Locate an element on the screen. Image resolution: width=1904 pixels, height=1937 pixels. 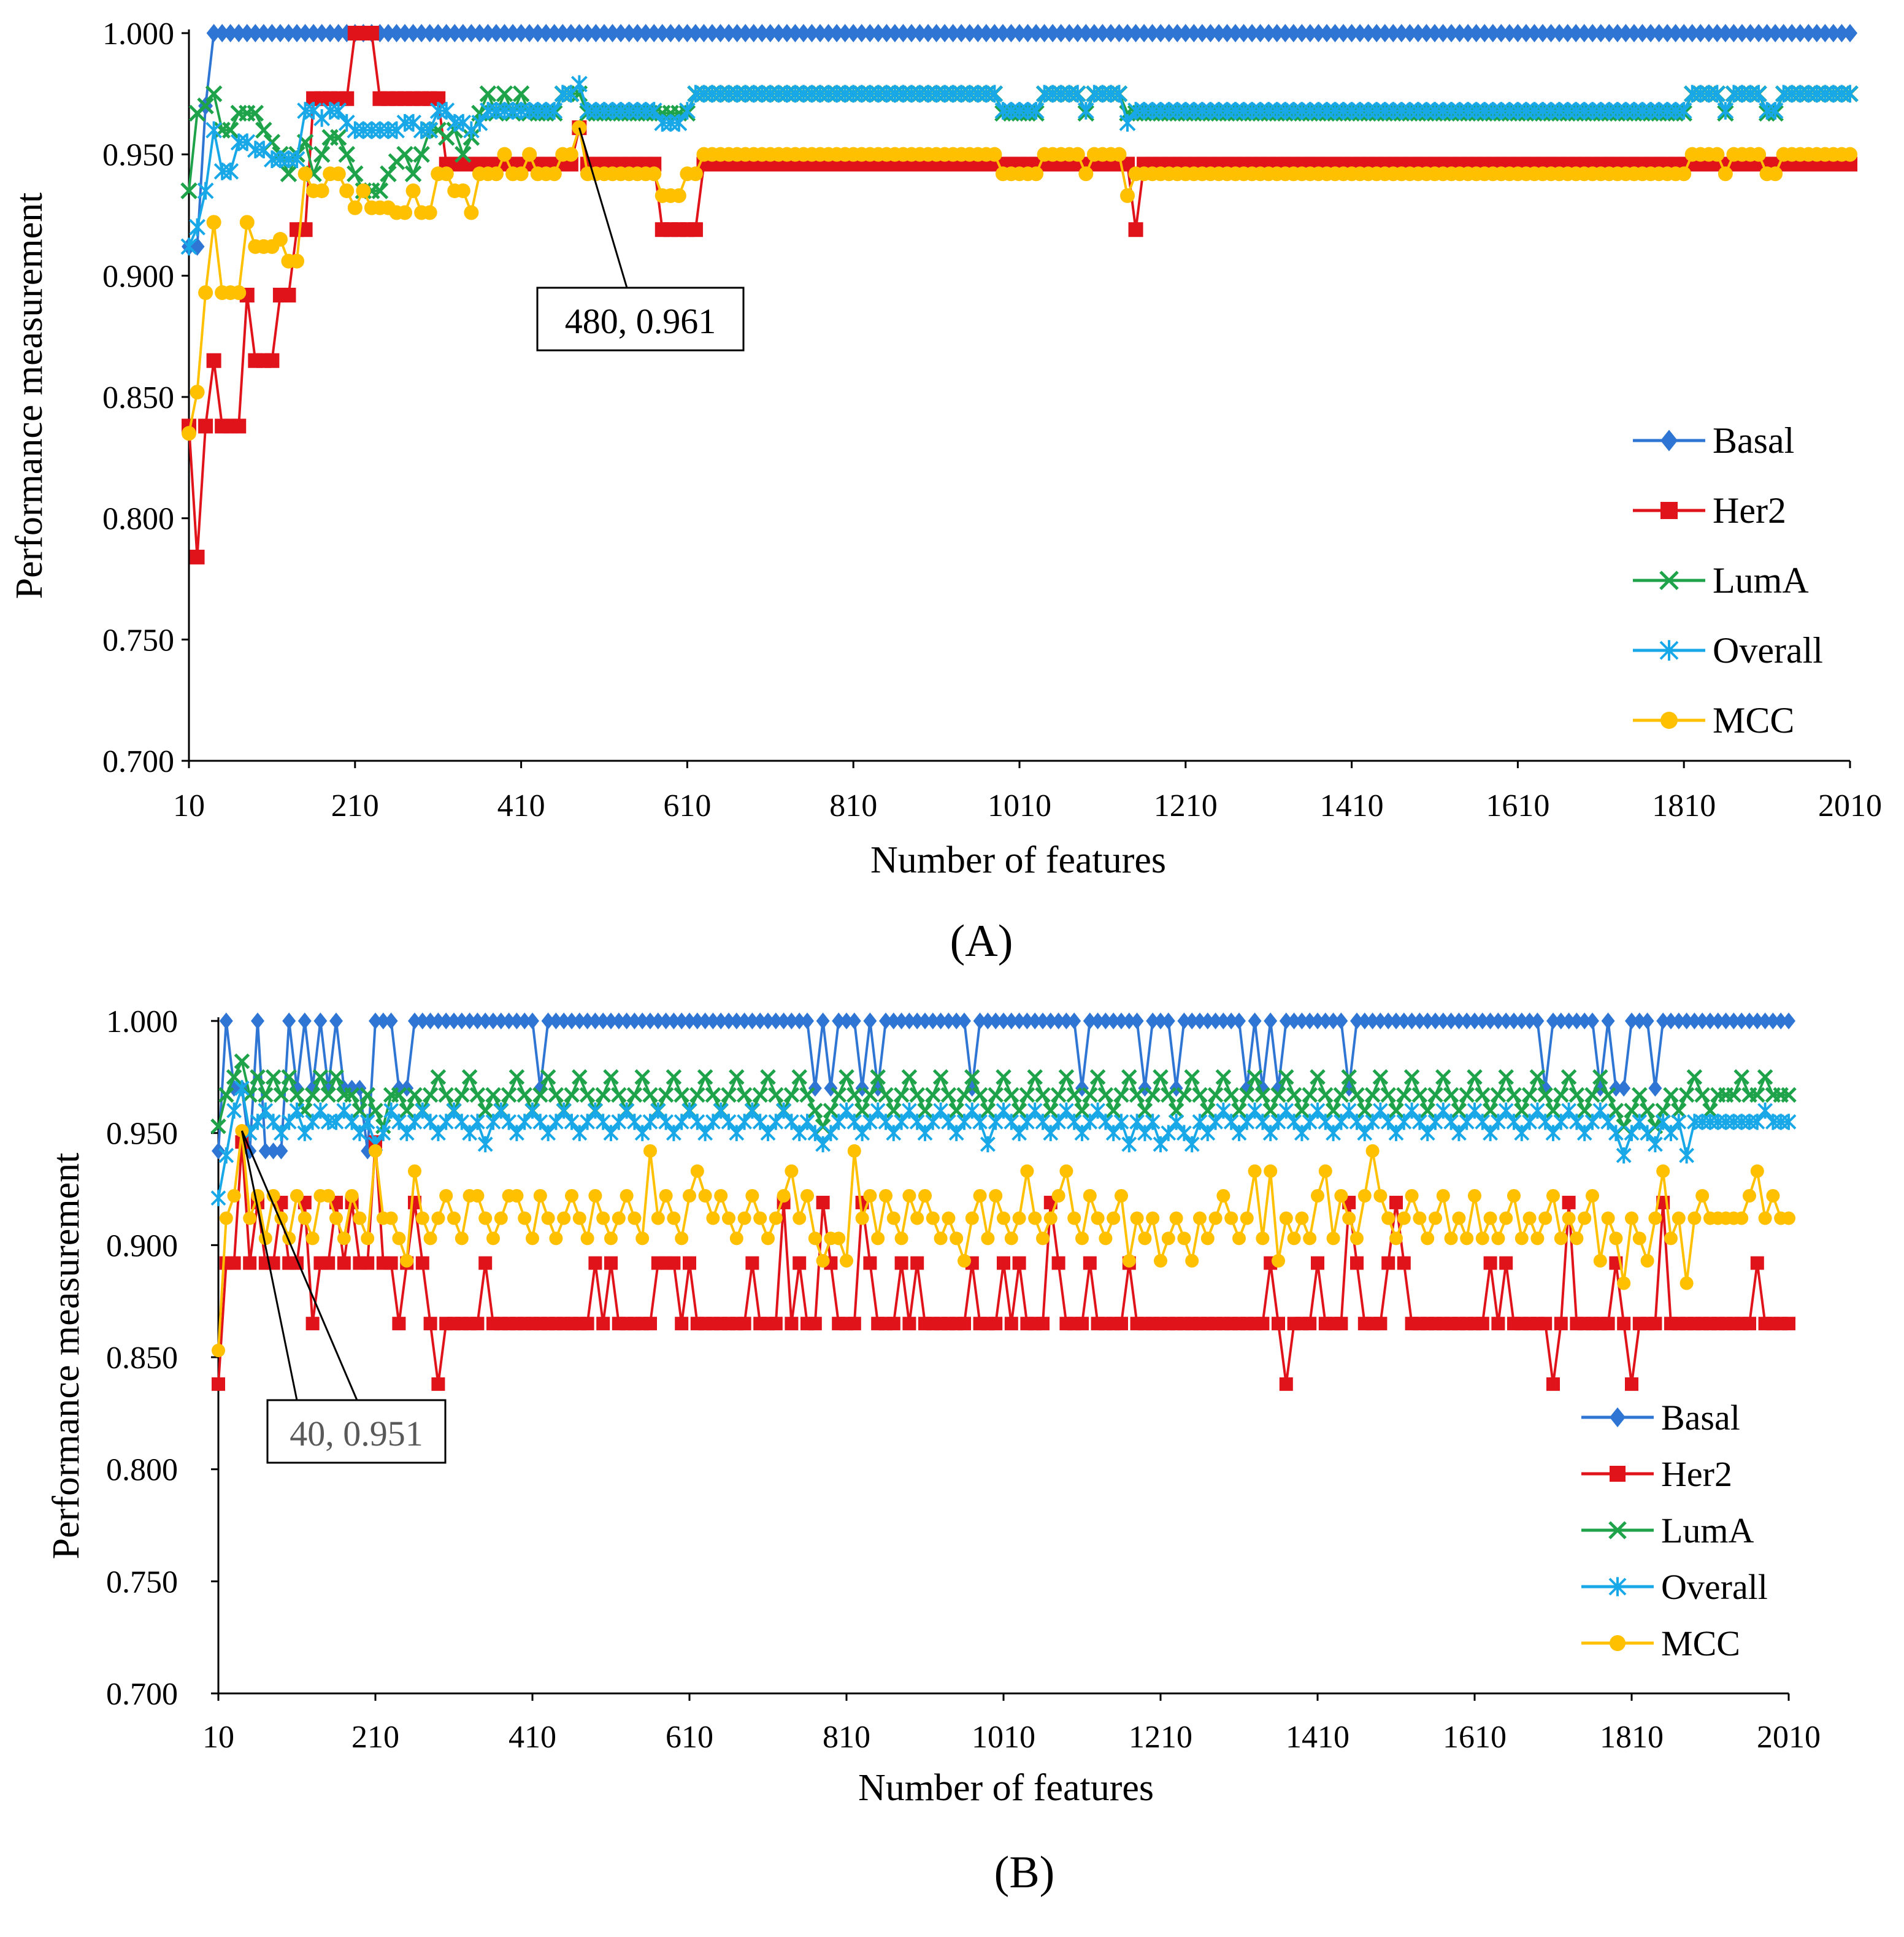
panel-a-legend-marker-overall is located at coordinates (1669, 650).